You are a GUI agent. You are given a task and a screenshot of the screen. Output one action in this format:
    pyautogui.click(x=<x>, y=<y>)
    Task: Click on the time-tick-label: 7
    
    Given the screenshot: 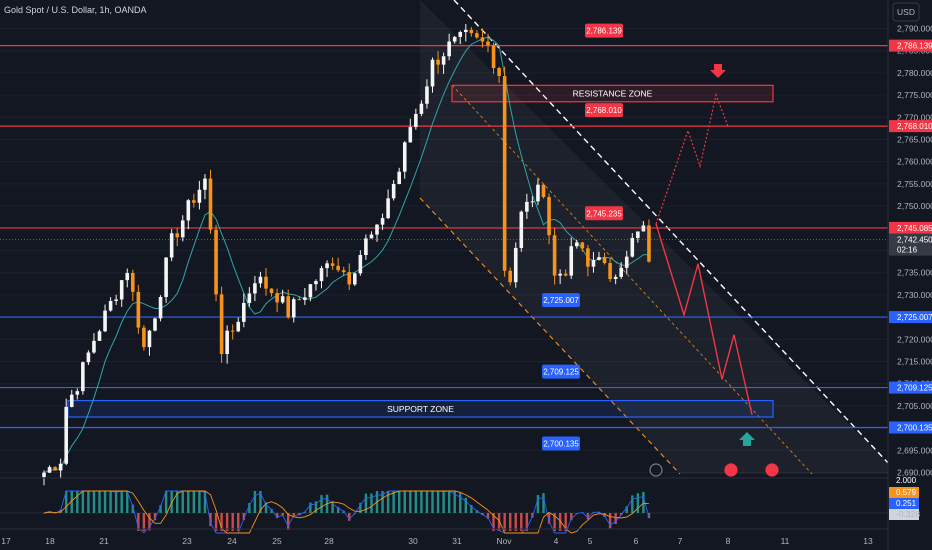 What is the action you would take?
    pyautogui.click(x=680, y=541)
    